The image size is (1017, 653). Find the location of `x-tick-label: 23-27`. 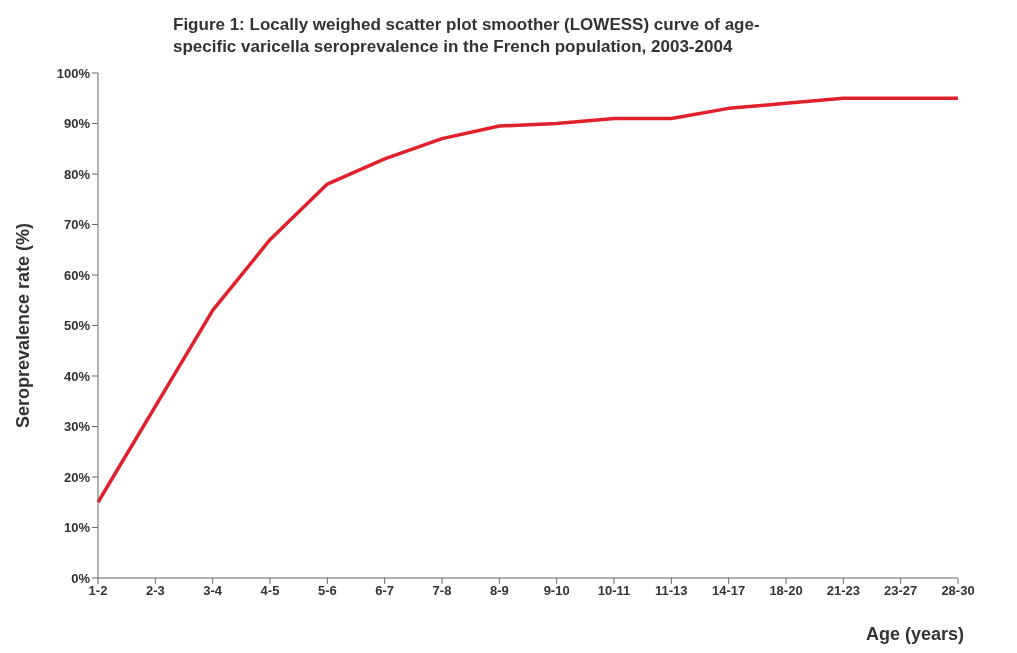

x-tick-label: 23-27 is located at coordinates (901, 591).